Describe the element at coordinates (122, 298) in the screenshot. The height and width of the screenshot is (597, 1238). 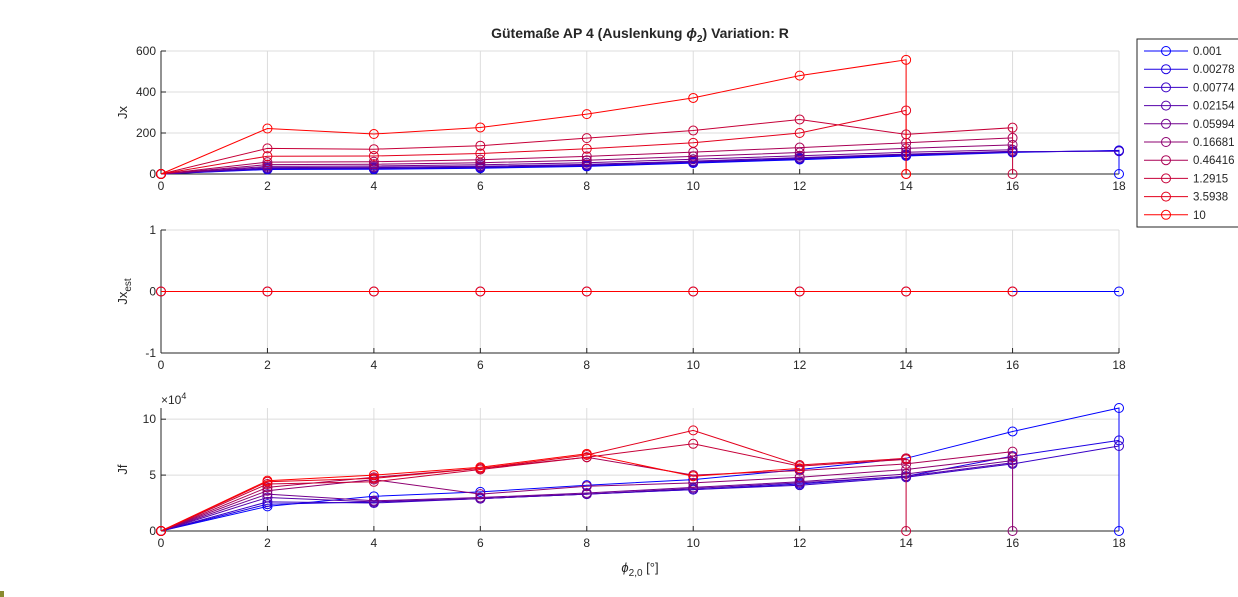
I see `y-axis-label-main: Jx` at that location.